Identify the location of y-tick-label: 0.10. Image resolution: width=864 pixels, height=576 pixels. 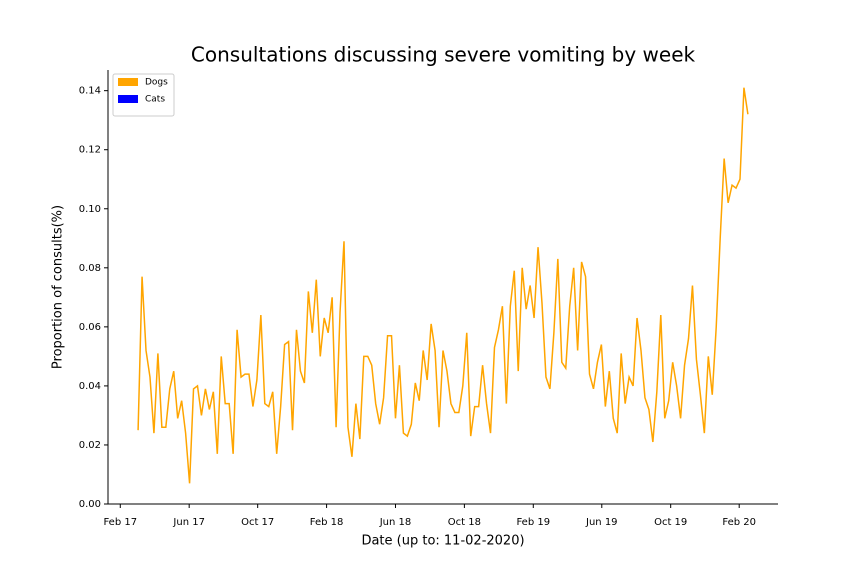
(90, 209).